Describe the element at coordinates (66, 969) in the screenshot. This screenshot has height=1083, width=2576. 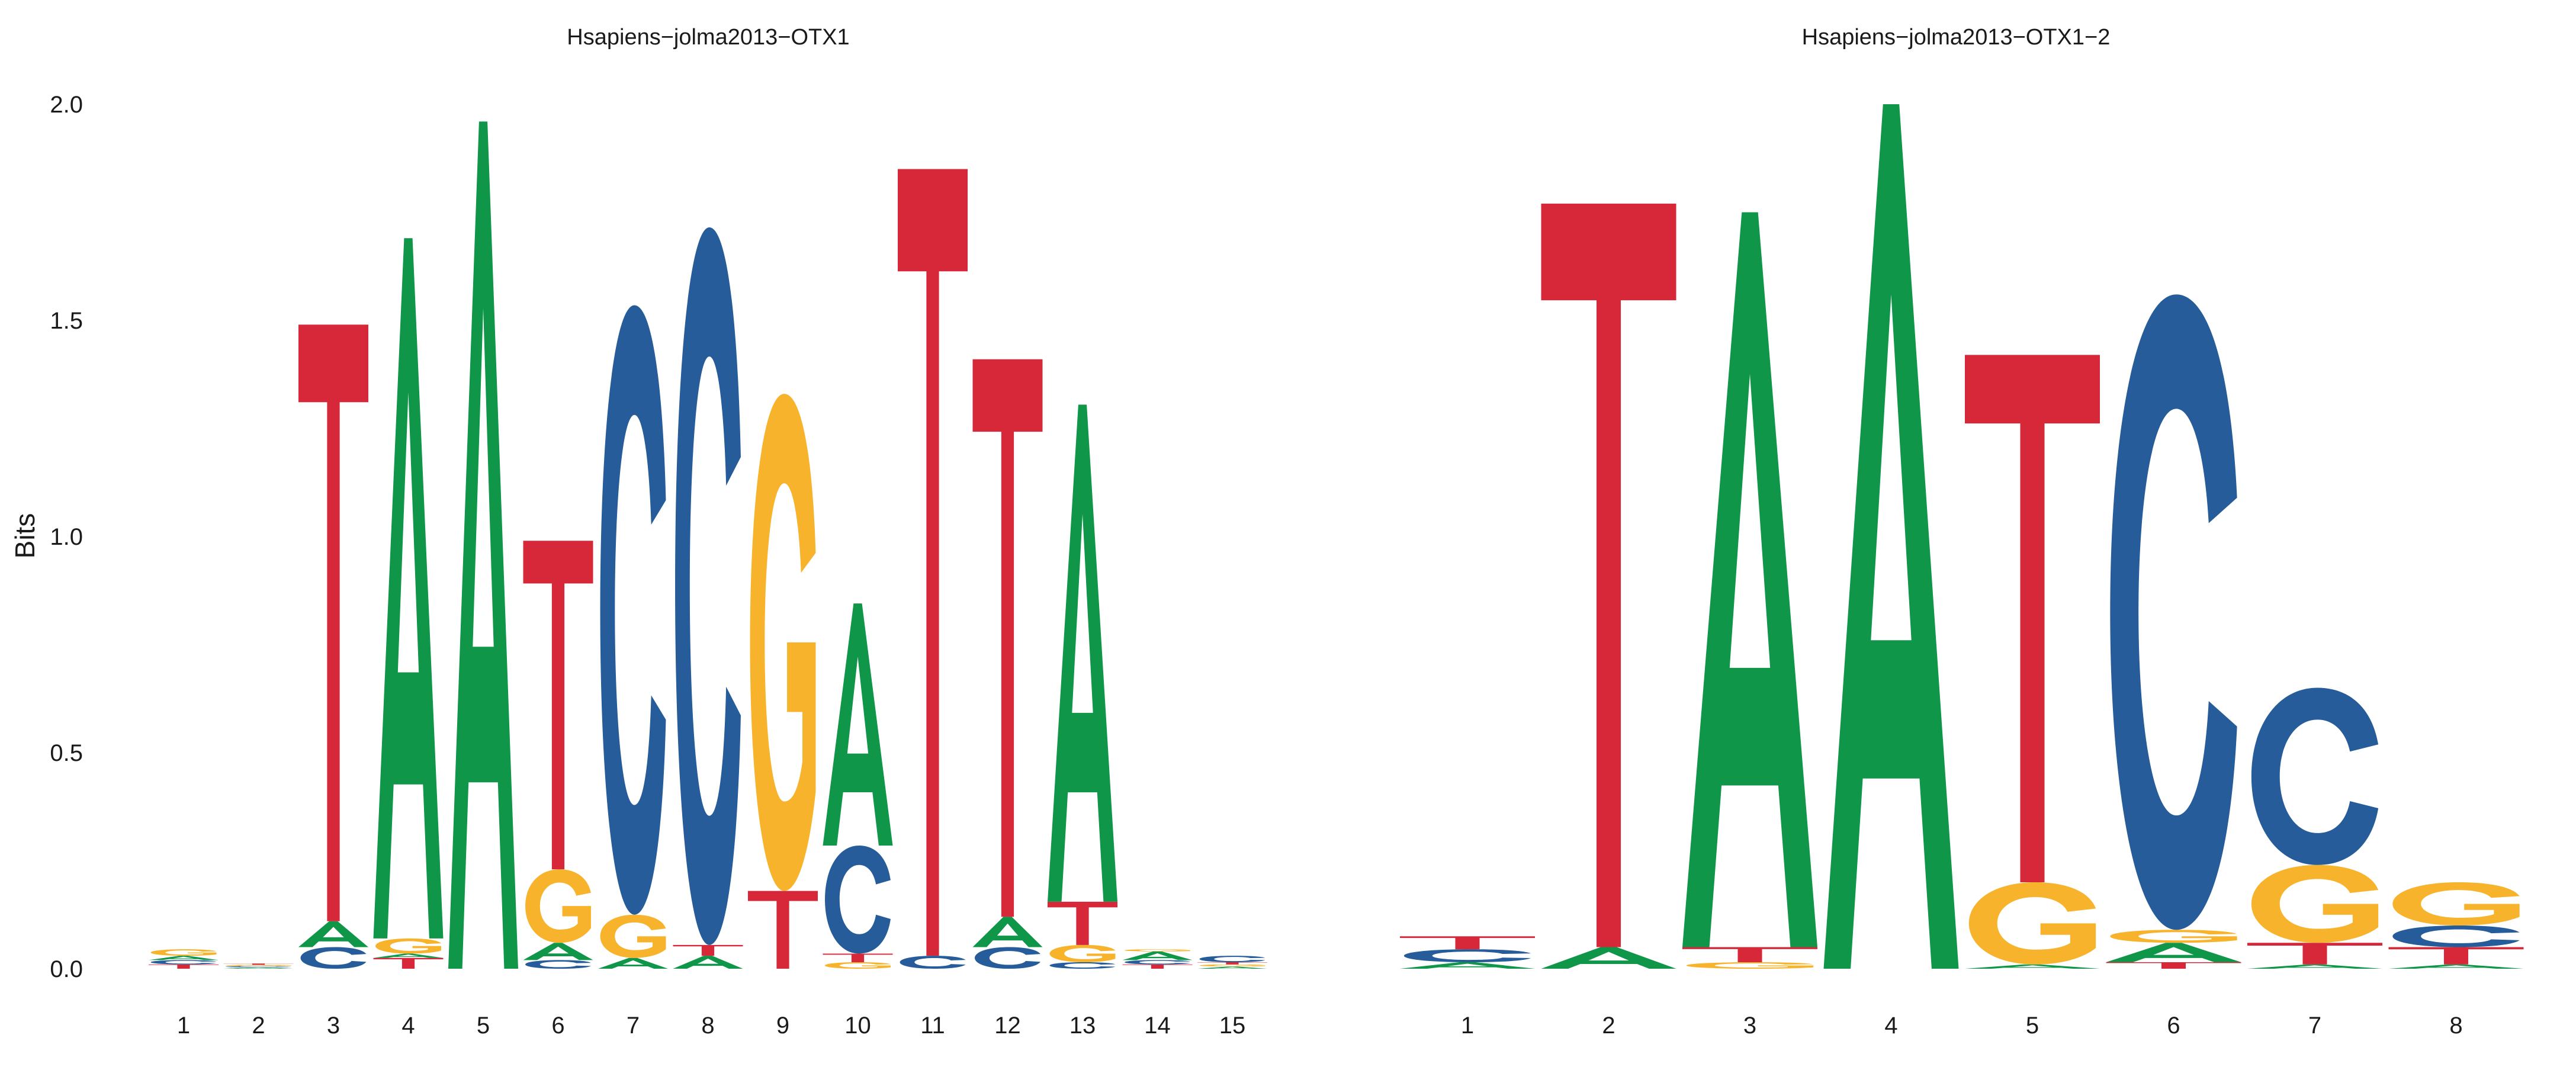
I see `y-tick-label: 0.0` at that location.